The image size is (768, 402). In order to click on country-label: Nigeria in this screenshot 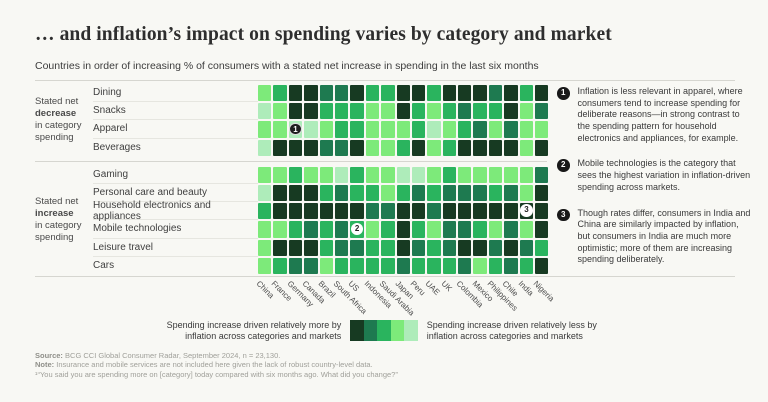, I will do `click(544, 291)`.